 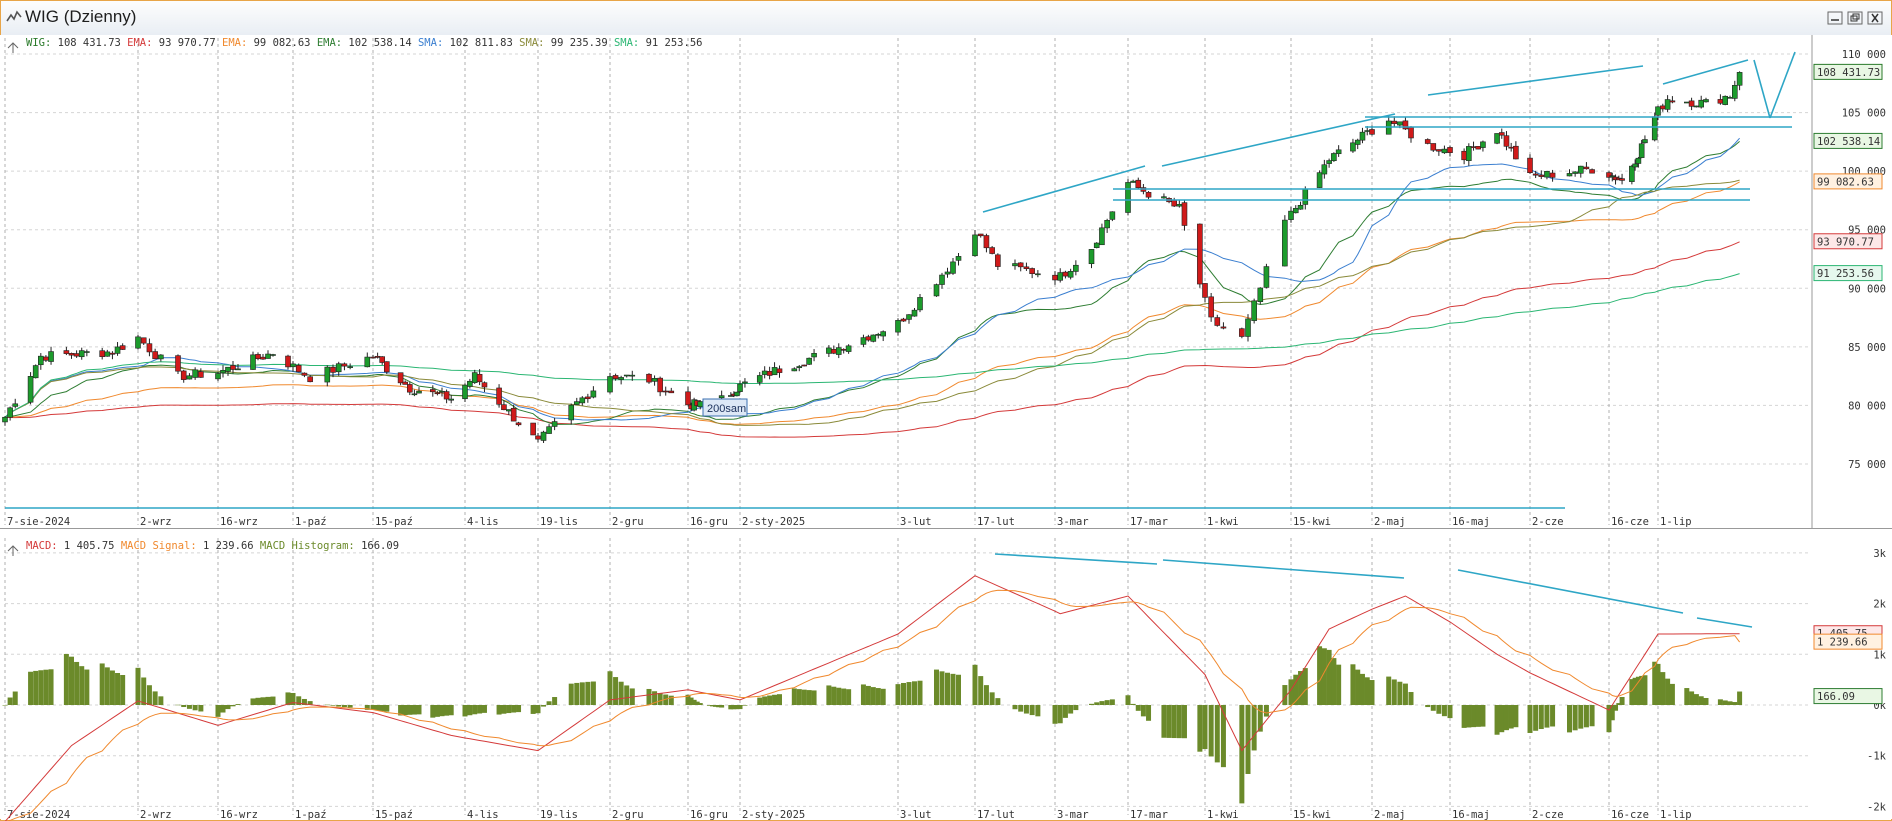 I want to click on minimize-icon, so click(x=1835, y=18).